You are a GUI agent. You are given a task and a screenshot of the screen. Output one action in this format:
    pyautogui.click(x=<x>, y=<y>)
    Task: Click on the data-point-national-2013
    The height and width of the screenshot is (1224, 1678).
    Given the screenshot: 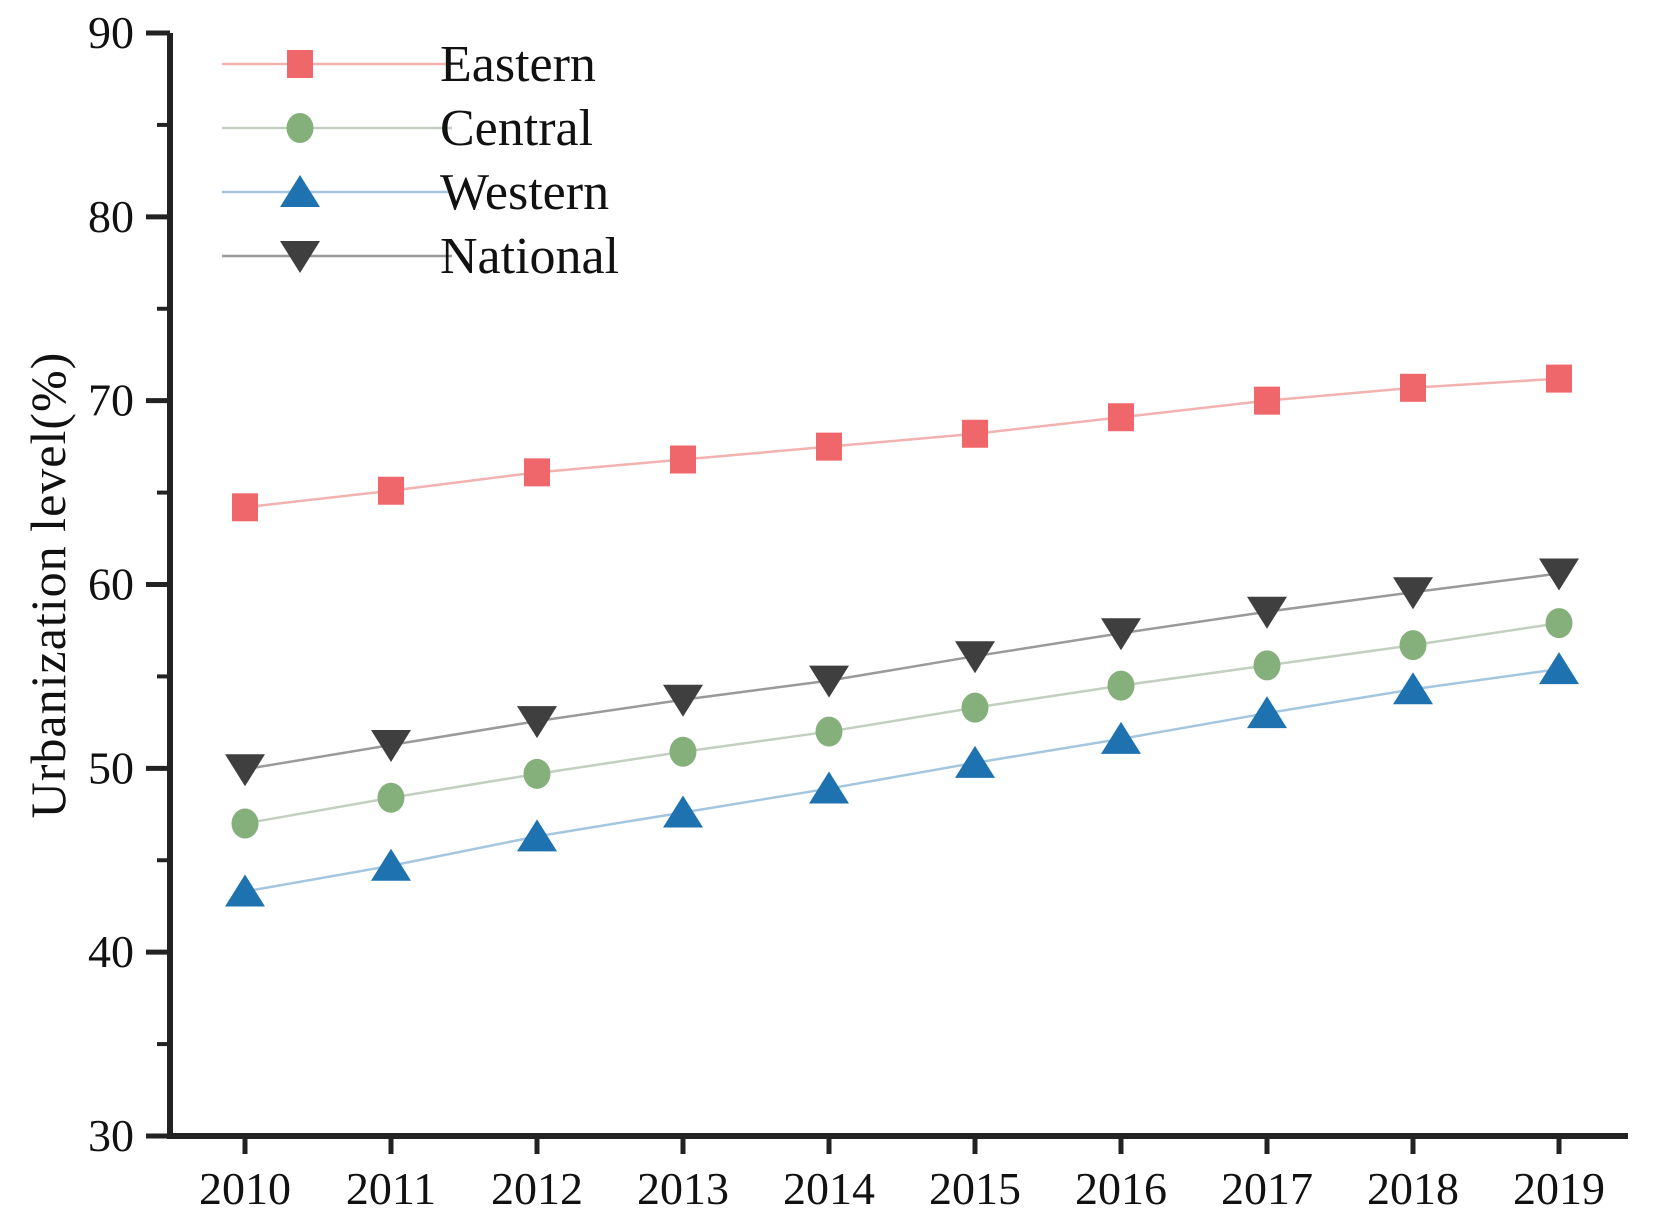 What is the action you would take?
    pyautogui.click(x=683, y=700)
    